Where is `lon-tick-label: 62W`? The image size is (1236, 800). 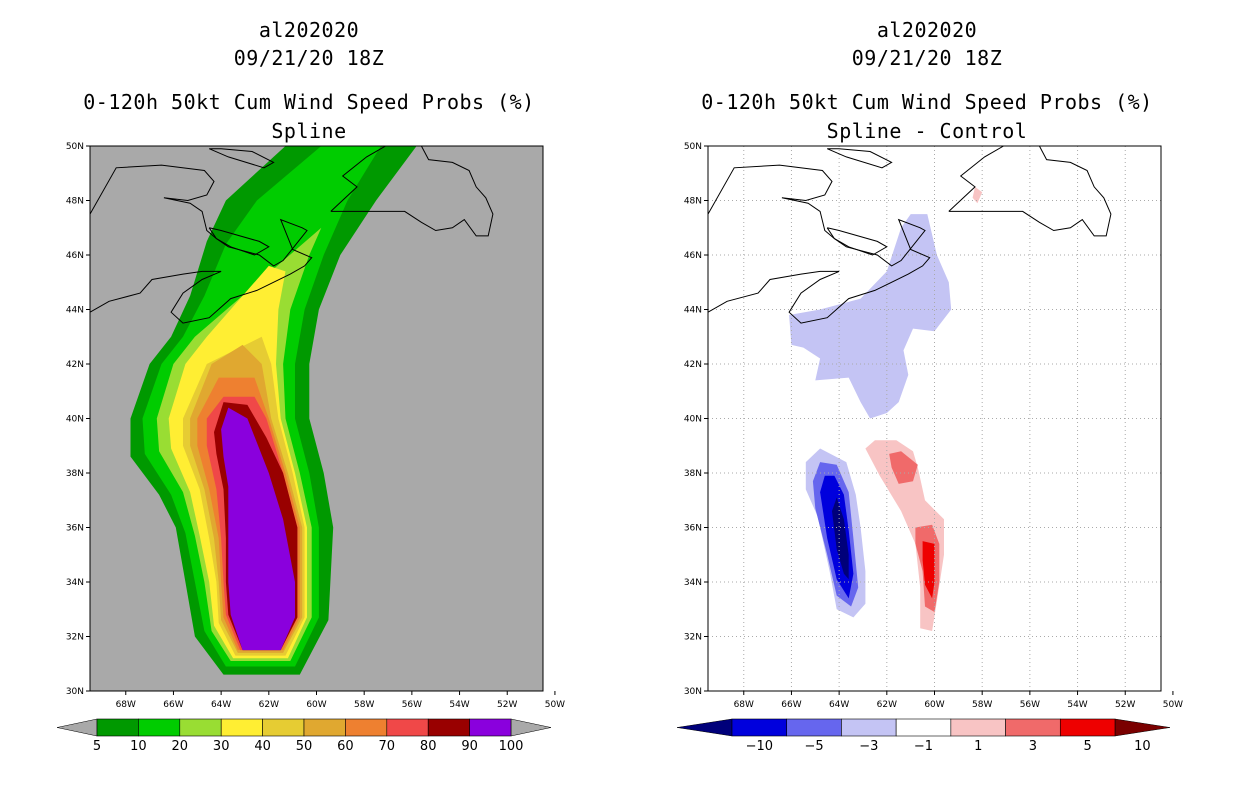
lon-tick-label: 62W is located at coordinates (887, 705).